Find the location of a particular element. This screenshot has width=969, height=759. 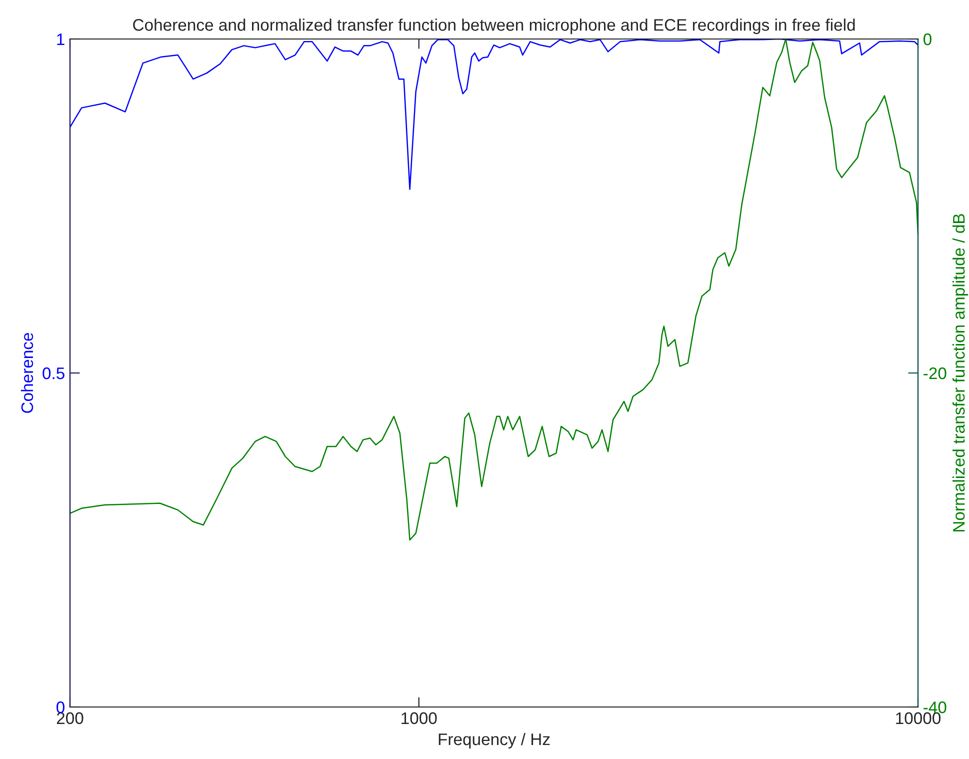

y2-tick-label: -20 is located at coordinates (935, 373).